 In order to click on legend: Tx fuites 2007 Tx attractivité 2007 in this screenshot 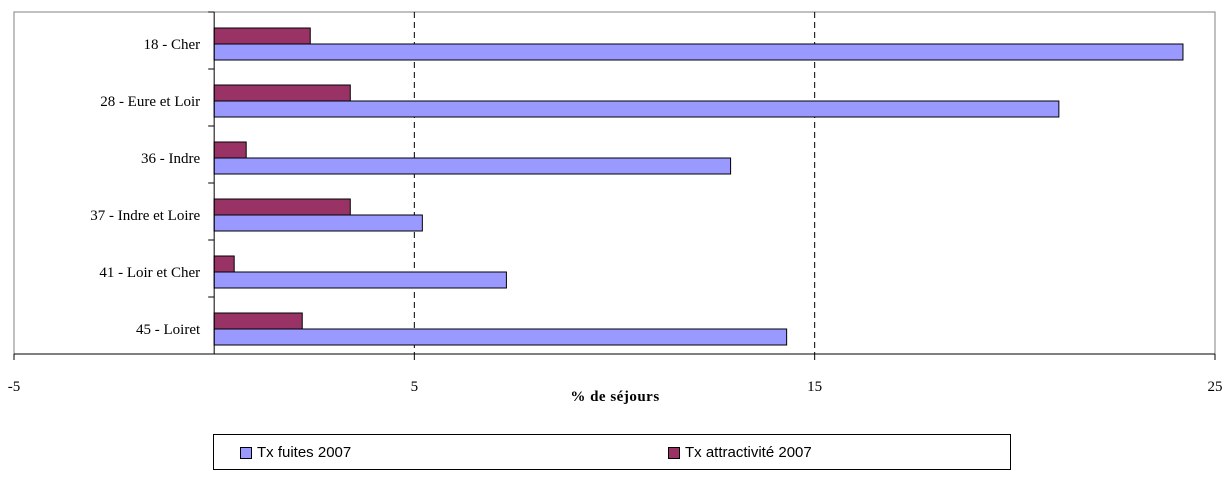, I will do `click(612, 452)`.